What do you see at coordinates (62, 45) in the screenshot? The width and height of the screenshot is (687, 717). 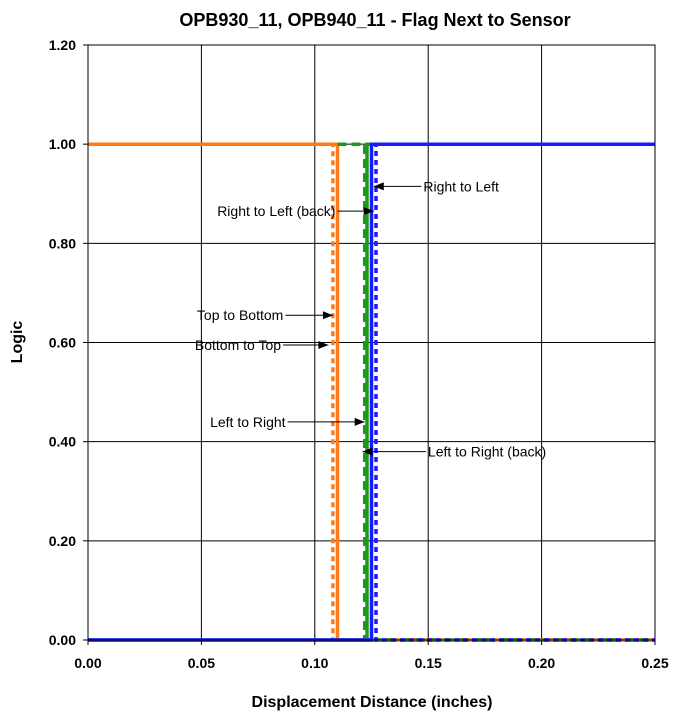 I see `y-tick-label: 1.20` at bounding box center [62, 45].